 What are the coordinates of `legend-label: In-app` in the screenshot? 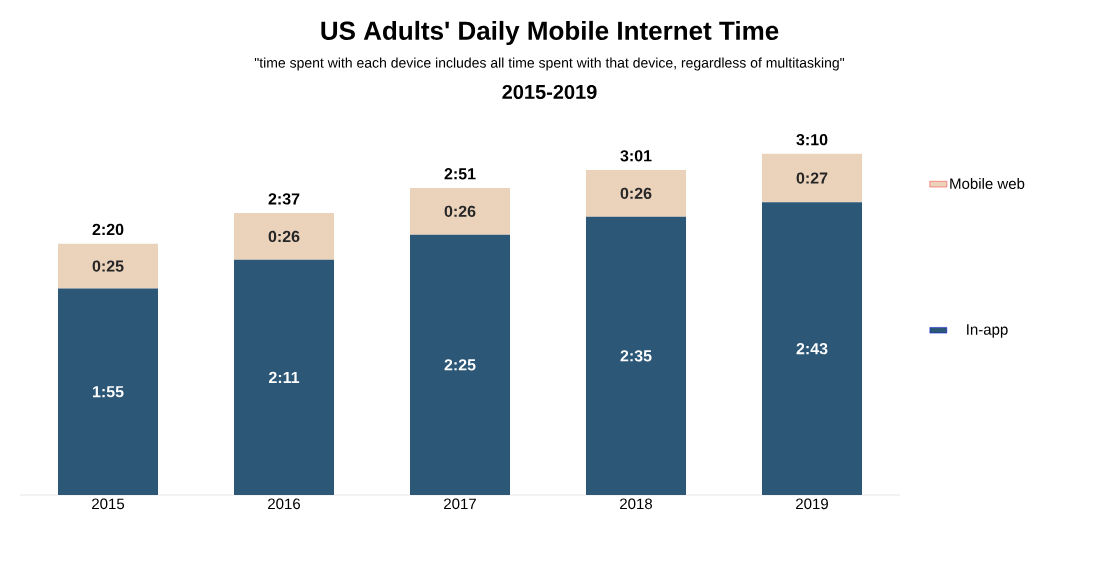 It's located at (987, 331).